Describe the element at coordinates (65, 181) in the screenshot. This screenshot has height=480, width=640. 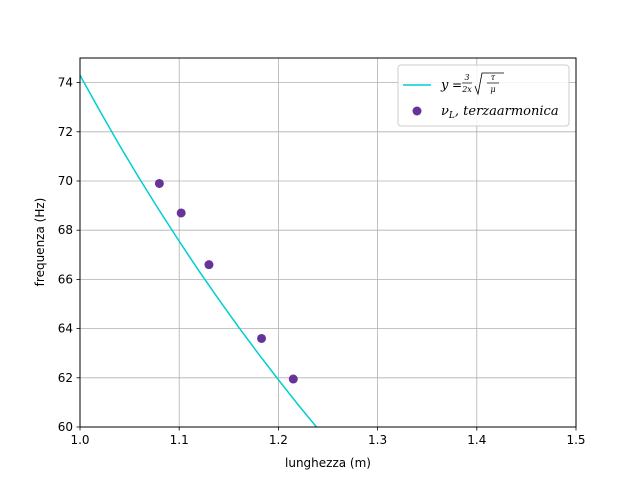
I see `y-tick-label: 70` at that location.